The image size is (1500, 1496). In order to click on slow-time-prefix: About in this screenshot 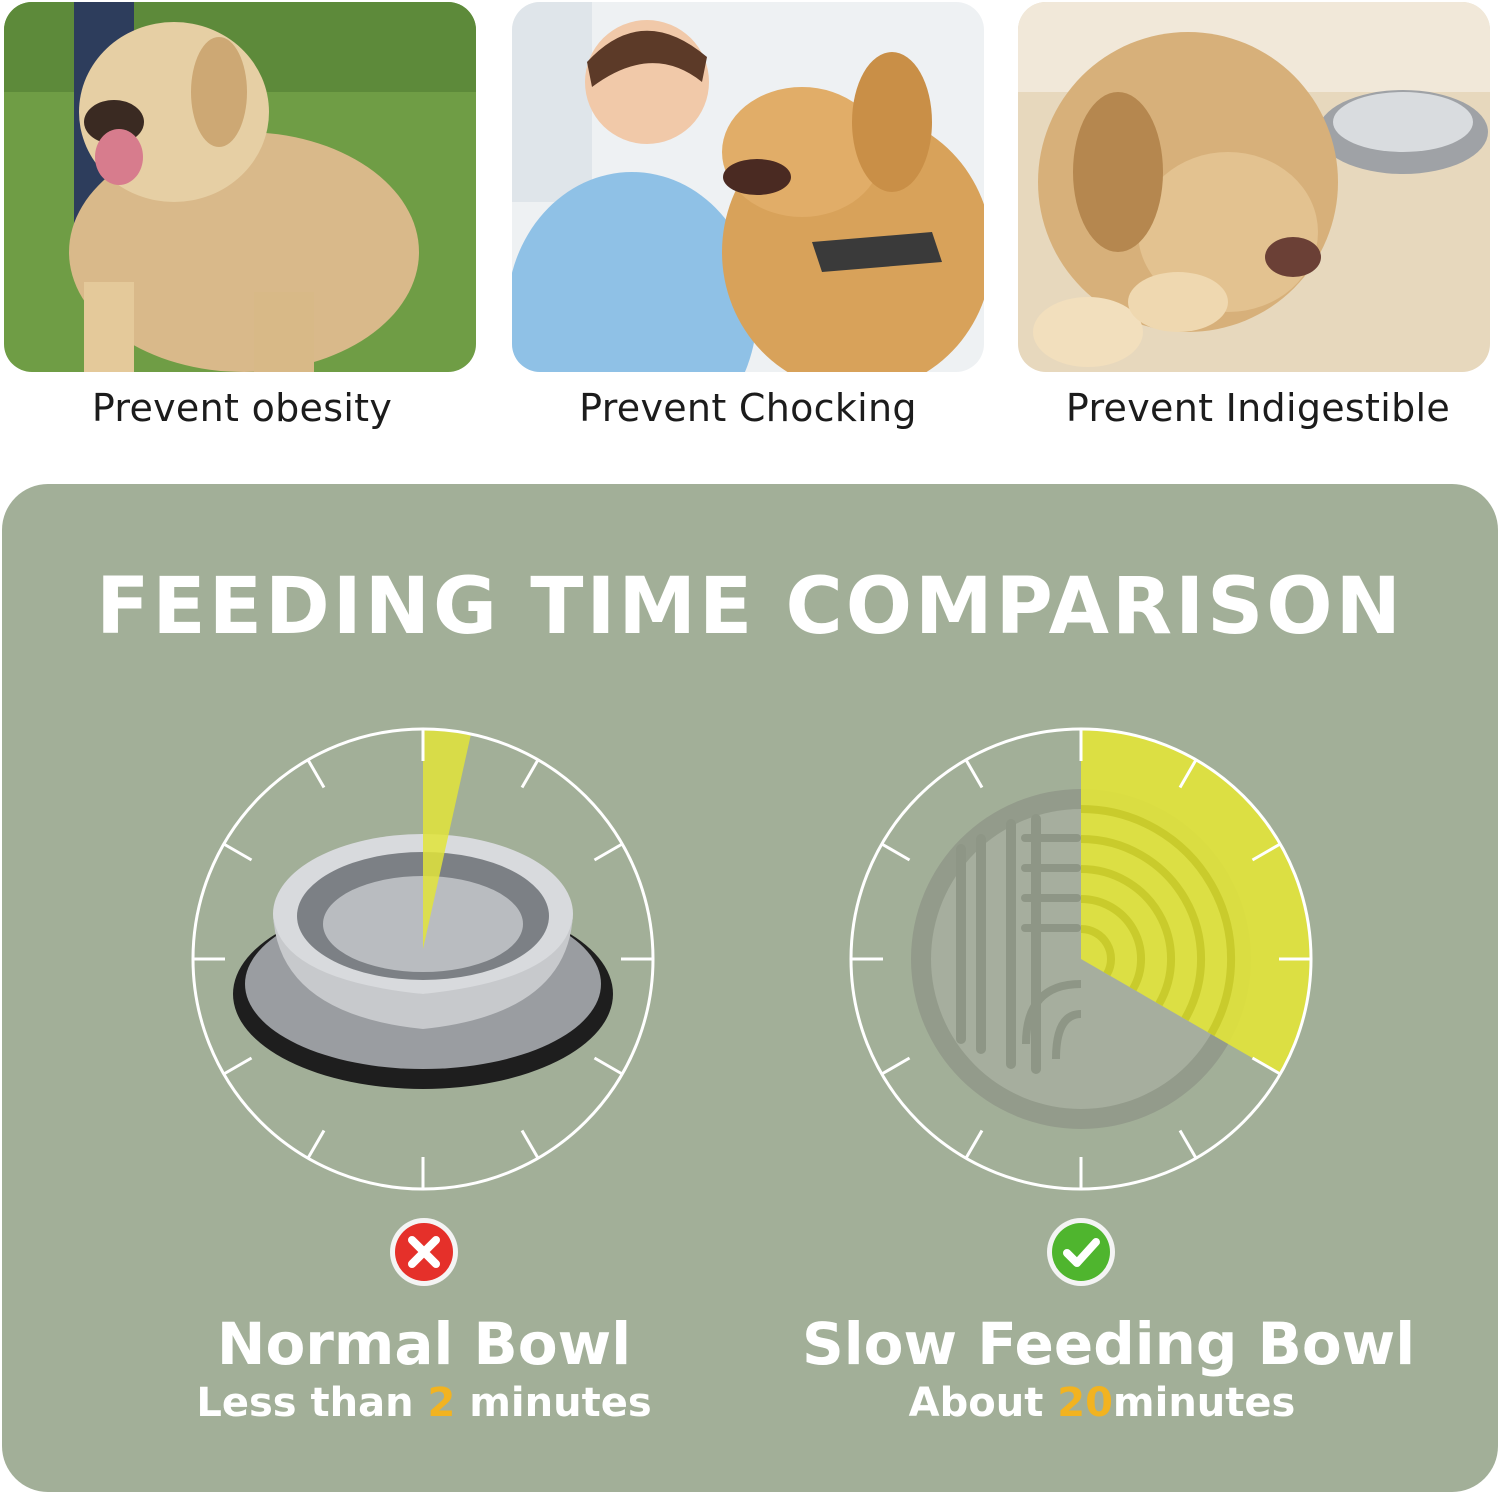, I will do `click(983, 1403)`.